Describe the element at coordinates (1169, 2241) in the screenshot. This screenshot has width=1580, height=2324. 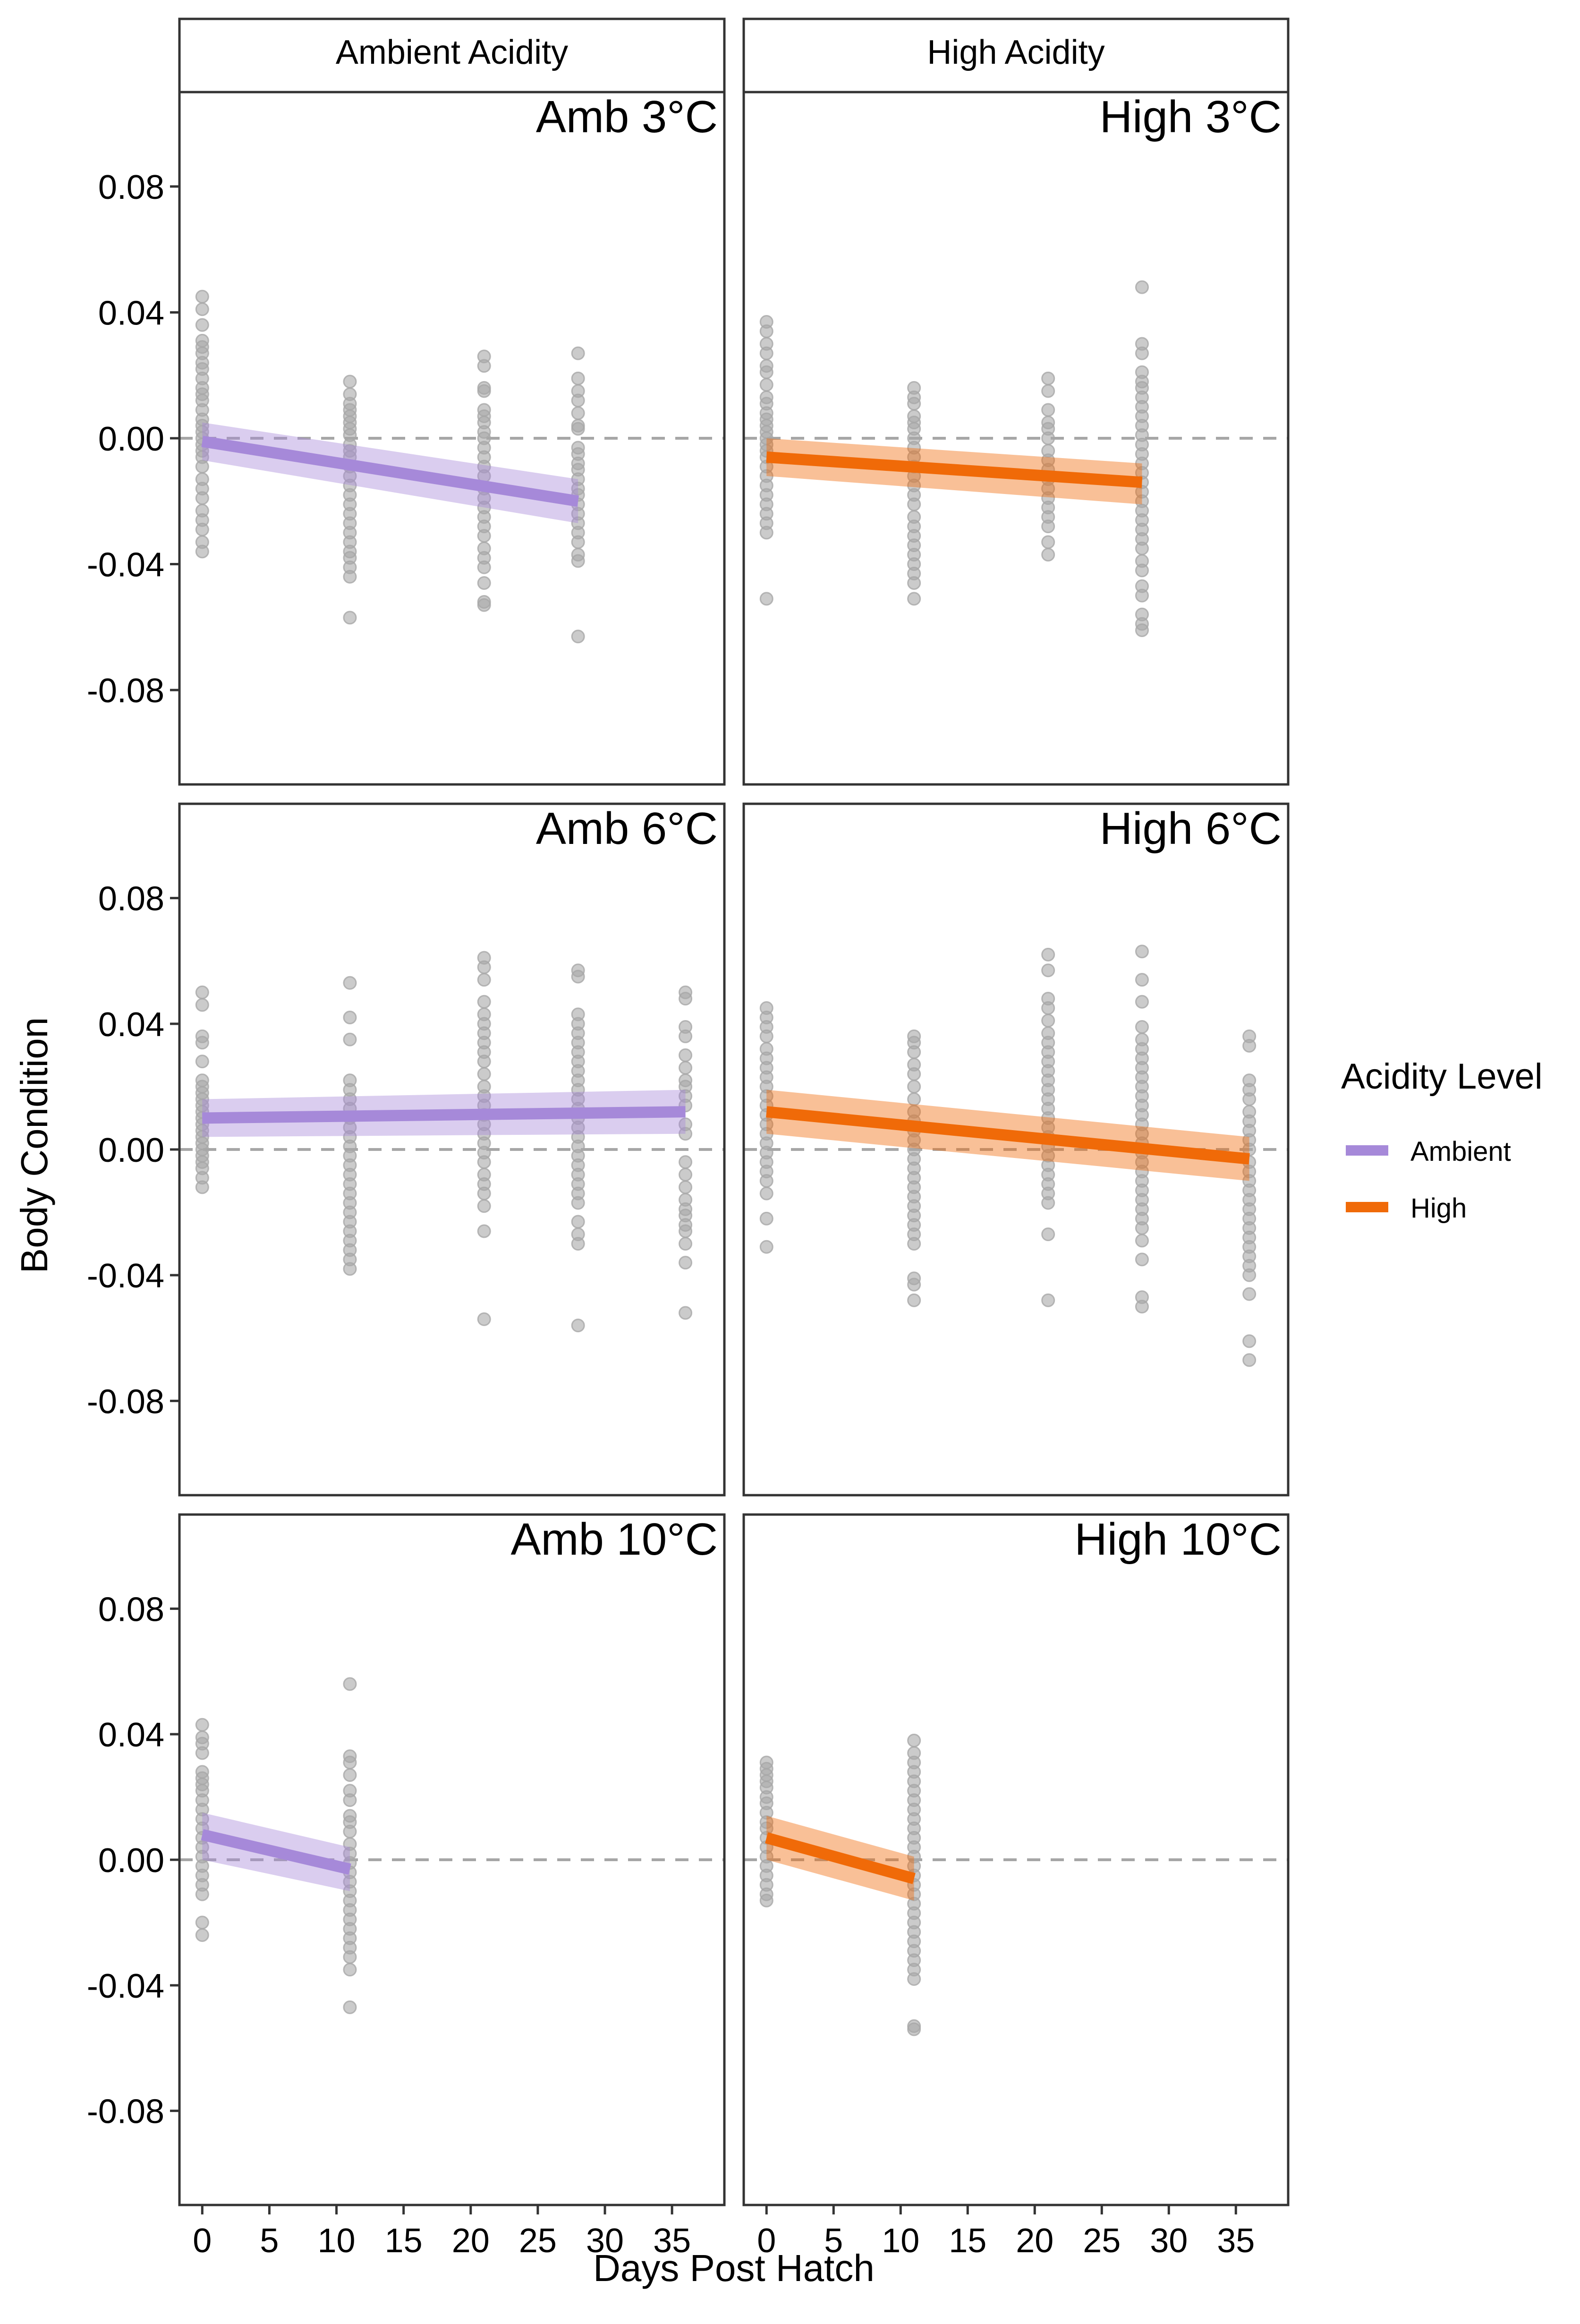
I see `x-tick-label: 30` at that location.